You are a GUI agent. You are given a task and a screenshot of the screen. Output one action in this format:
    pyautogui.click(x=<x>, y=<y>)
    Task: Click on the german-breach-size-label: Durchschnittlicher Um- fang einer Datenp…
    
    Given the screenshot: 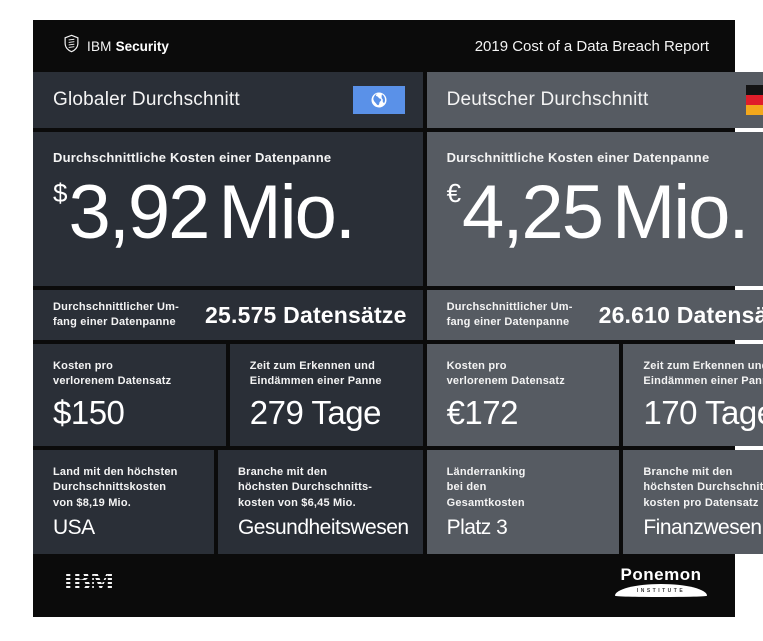 What is the action you would take?
    pyautogui.click(x=509, y=314)
    